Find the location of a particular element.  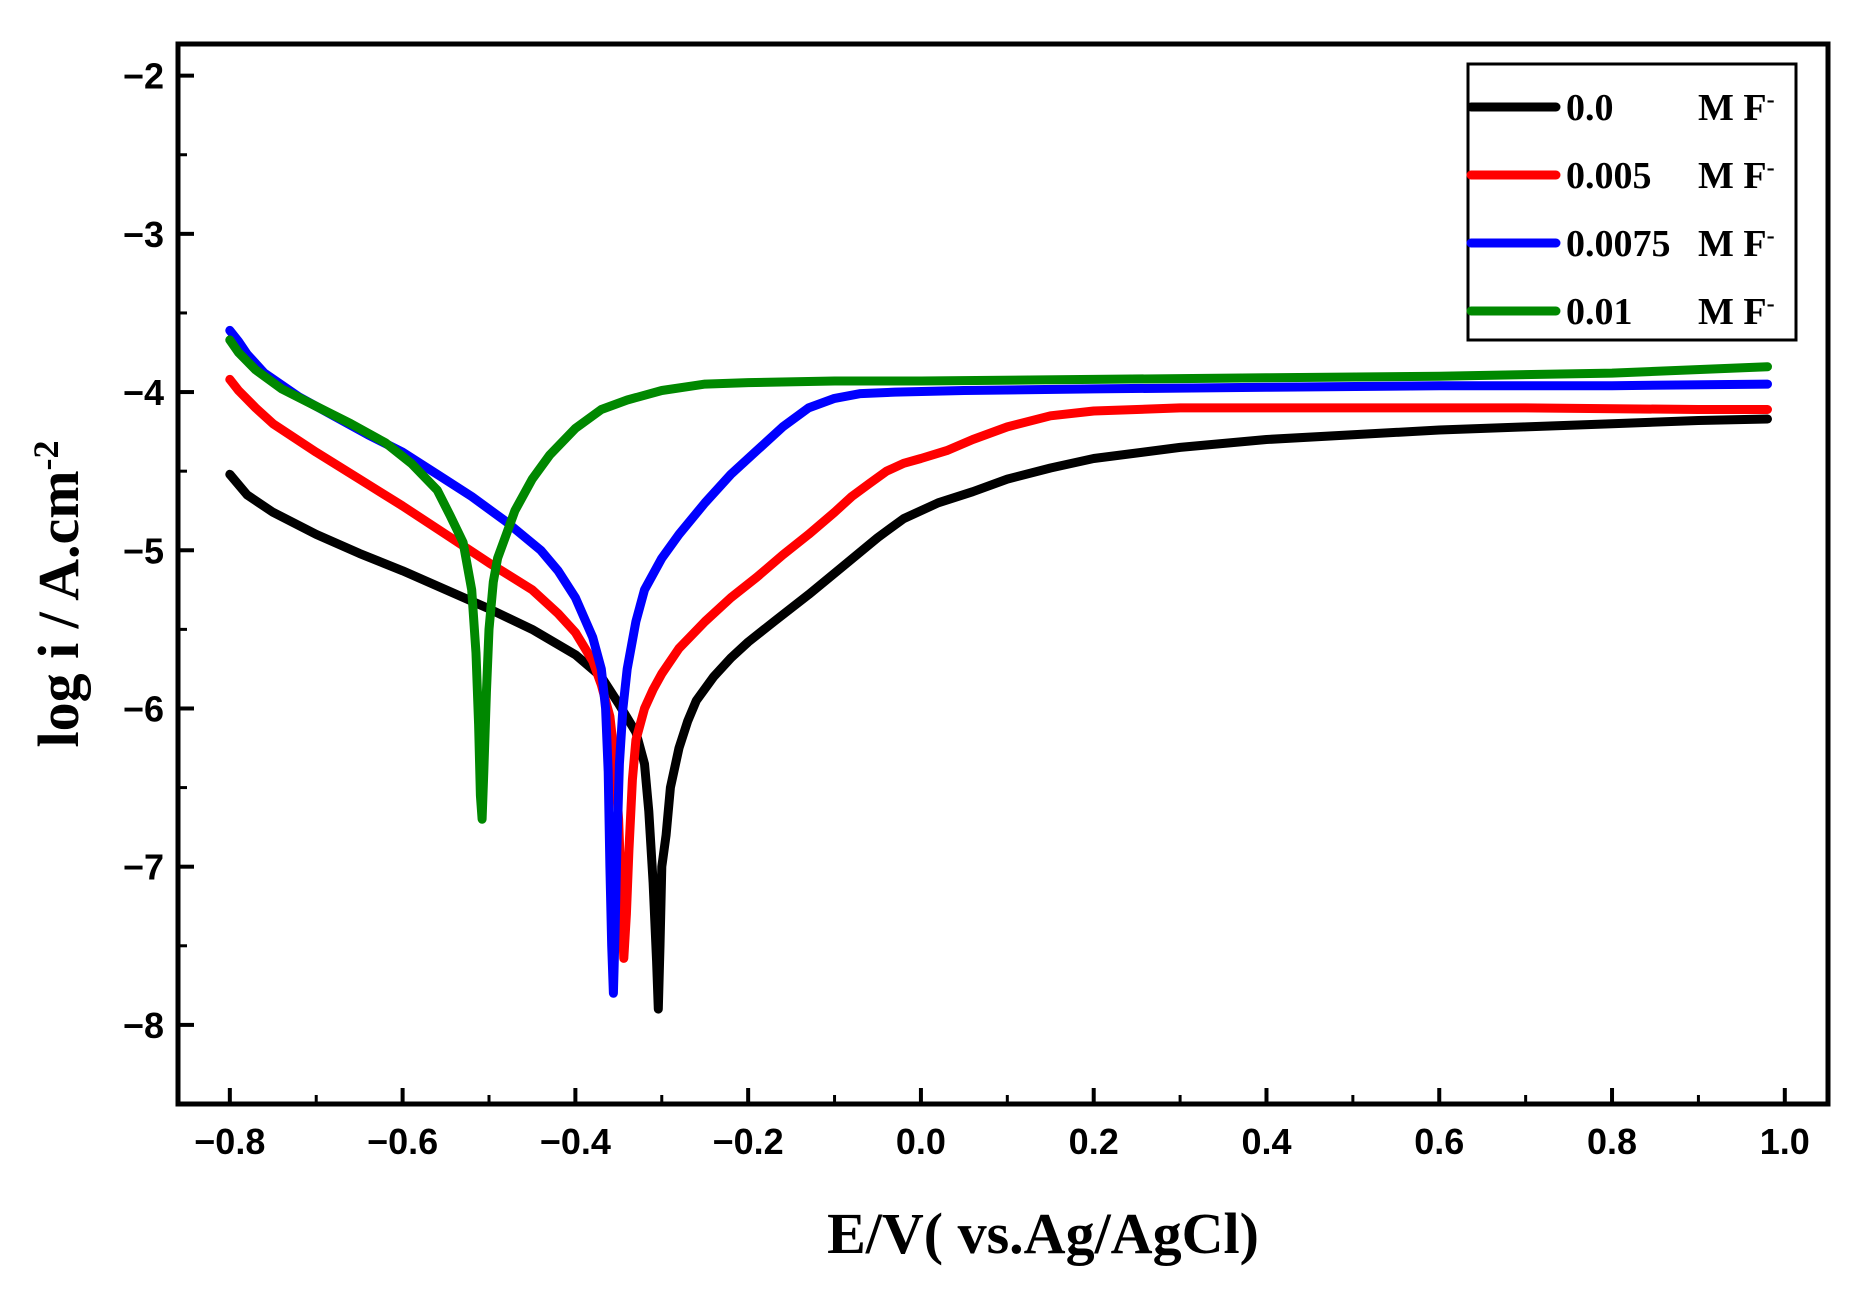

legend-item: 0.0 M F- is located at coordinates (1620, 108).